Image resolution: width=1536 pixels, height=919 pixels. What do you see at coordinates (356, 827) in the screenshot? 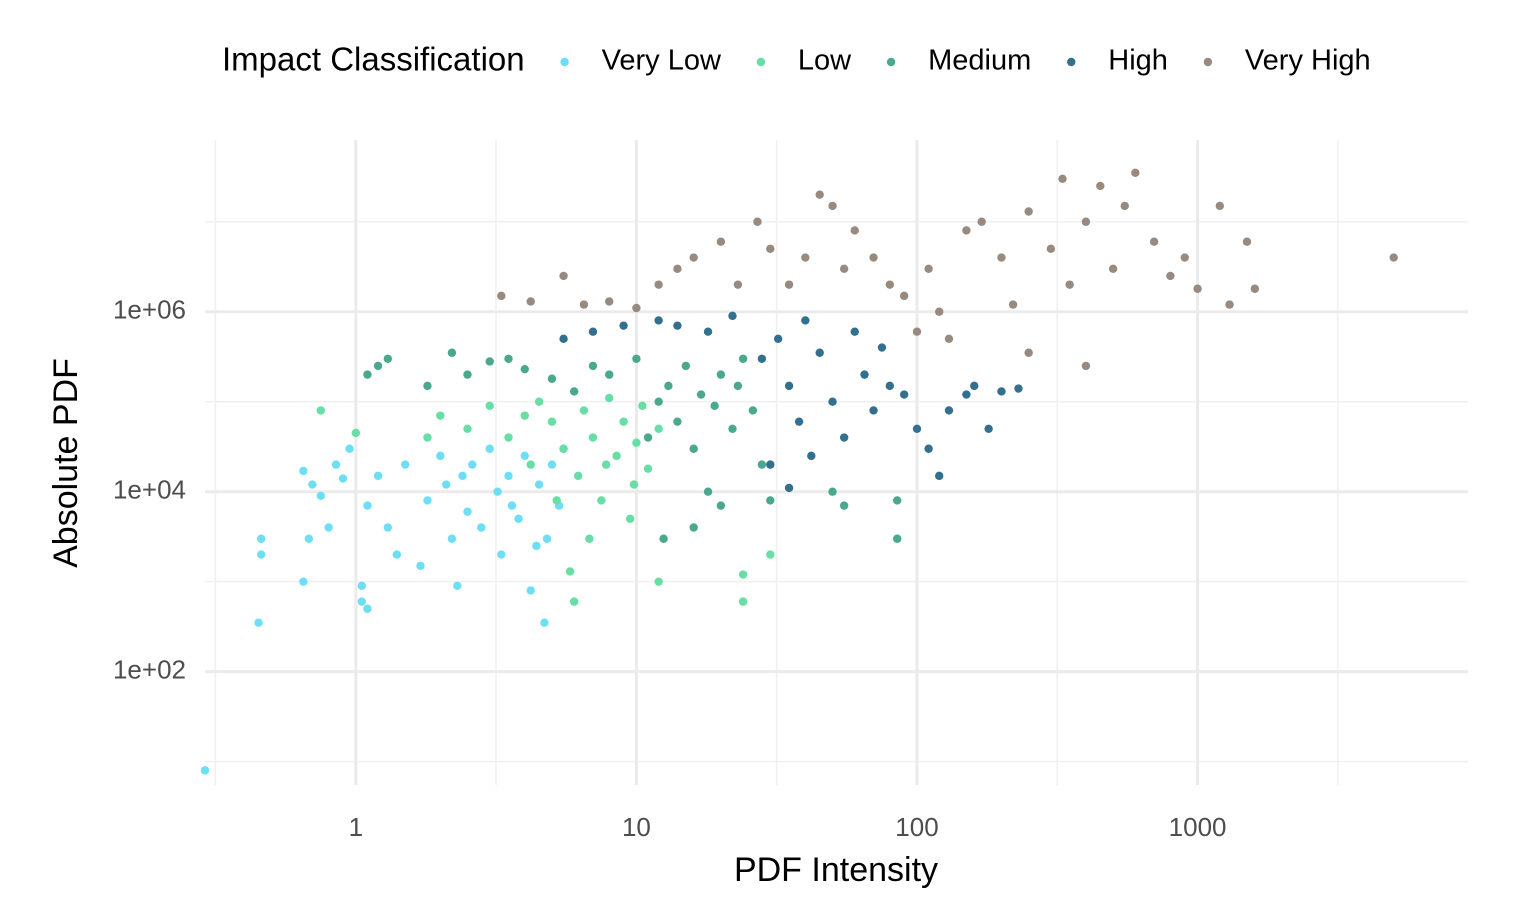
I see `x-tick-label: 1` at bounding box center [356, 827].